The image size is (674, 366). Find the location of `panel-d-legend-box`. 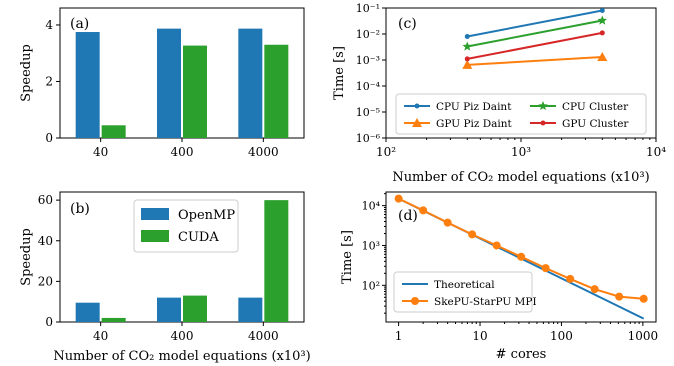

panel-d-legend-box is located at coordinates (463, 292).